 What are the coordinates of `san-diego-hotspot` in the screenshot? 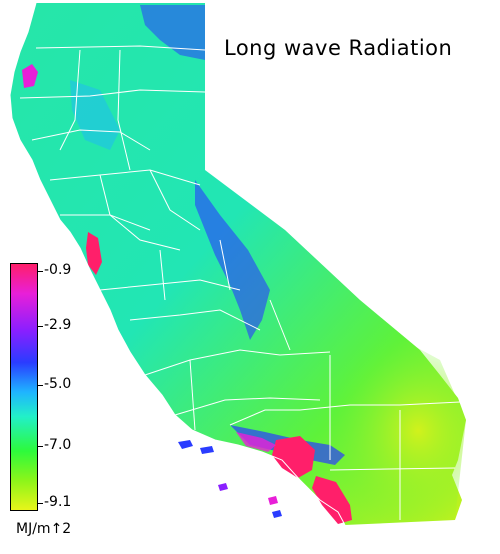 It's located at (332, 500).